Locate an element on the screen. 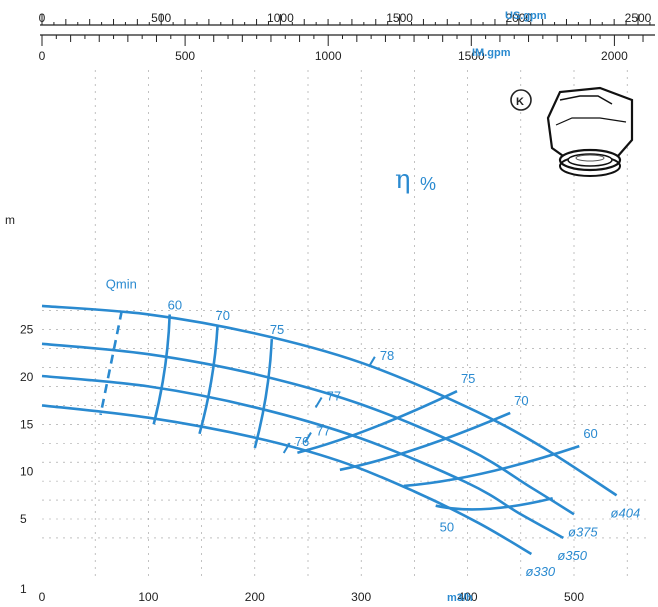 This screenshot has height=607, width=658. us-gpm-unit-label: US.gpm is located at coordinates (526, 16).